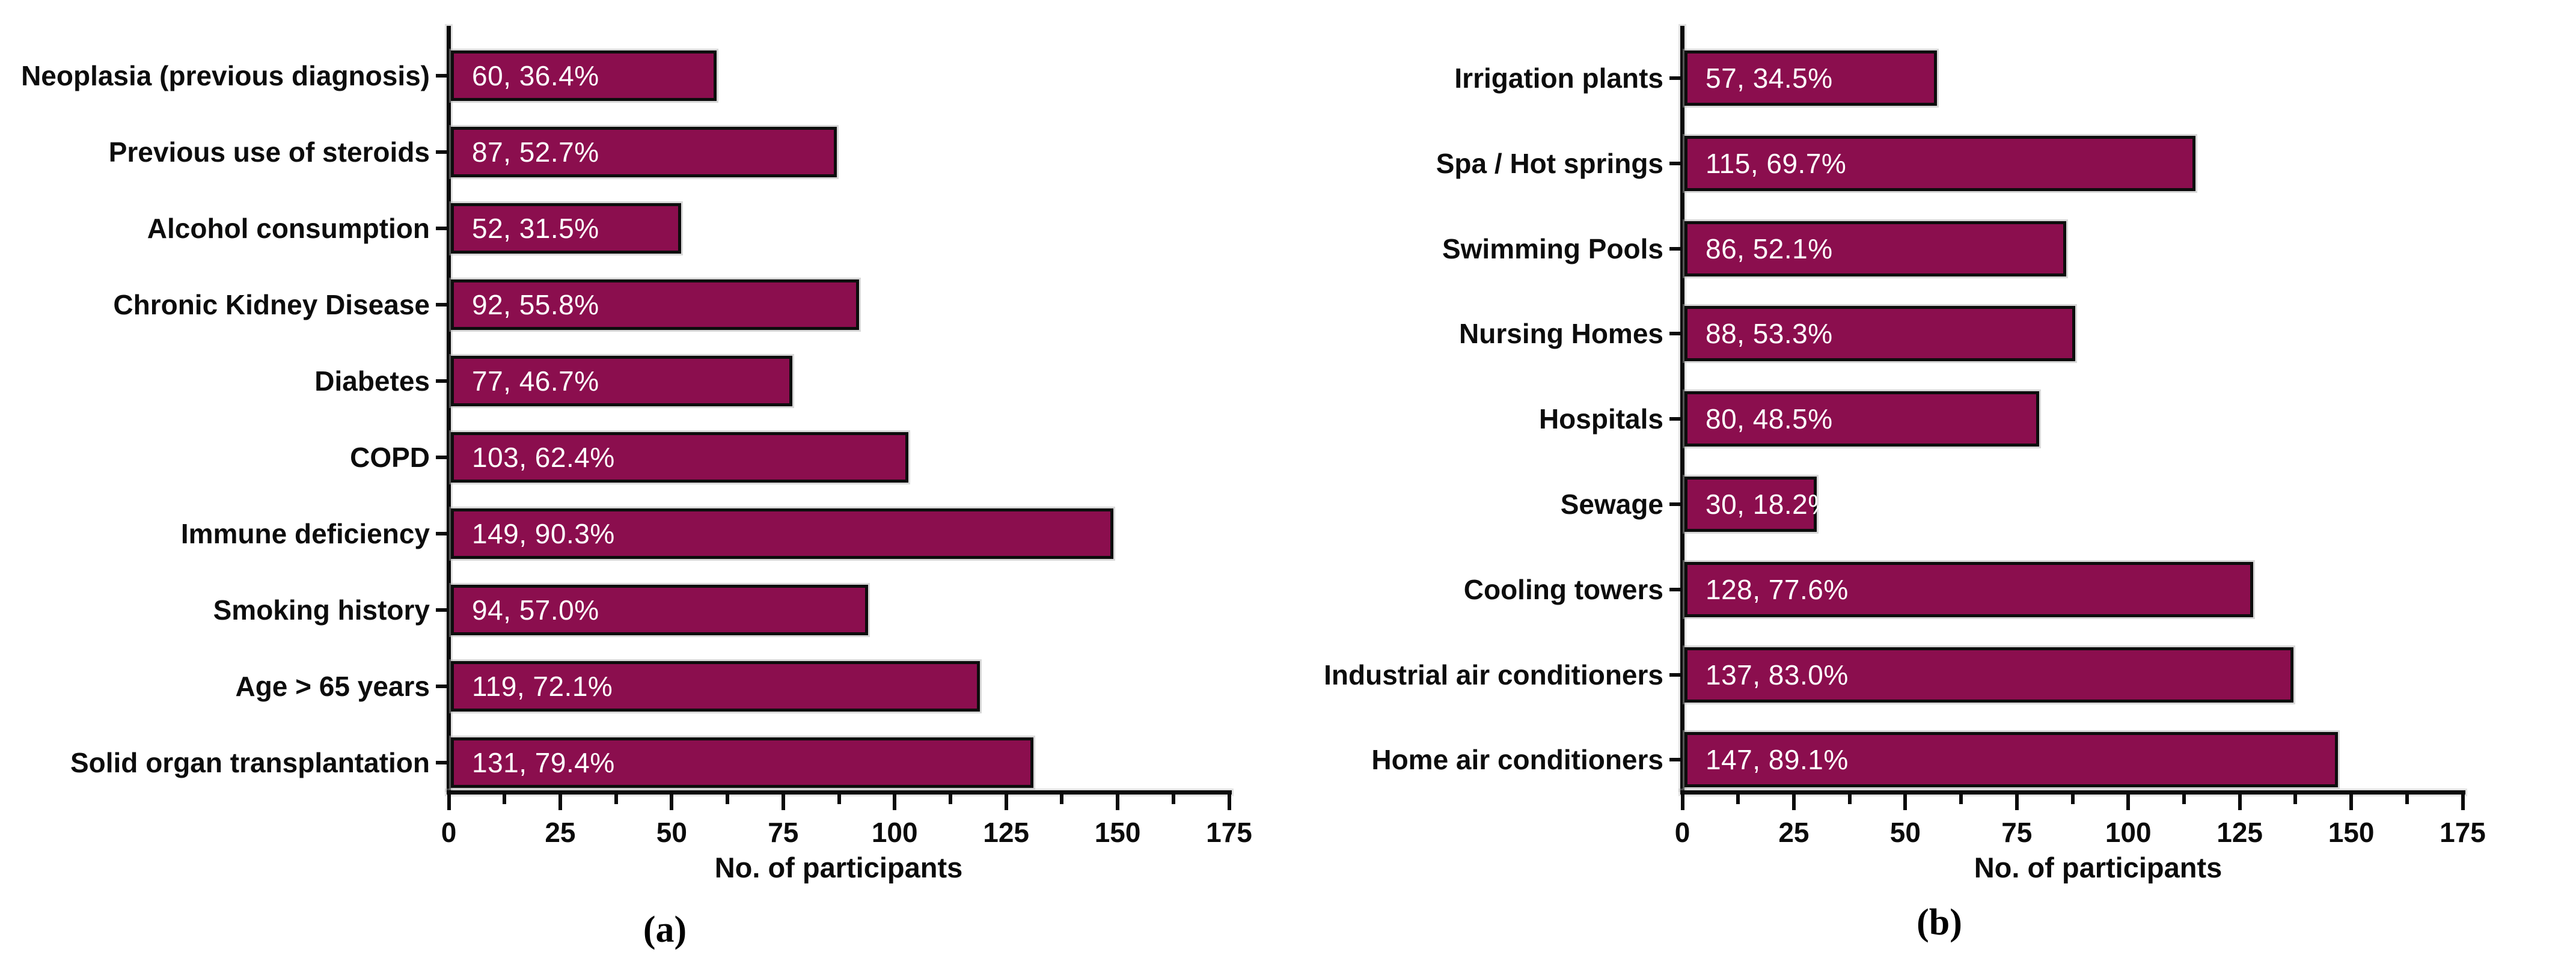 The image size is (2576, 973). Describe the element at coordinates (542, 686) in the screenshot. I see `bar-value-label: 119, 72.1%` at that location.